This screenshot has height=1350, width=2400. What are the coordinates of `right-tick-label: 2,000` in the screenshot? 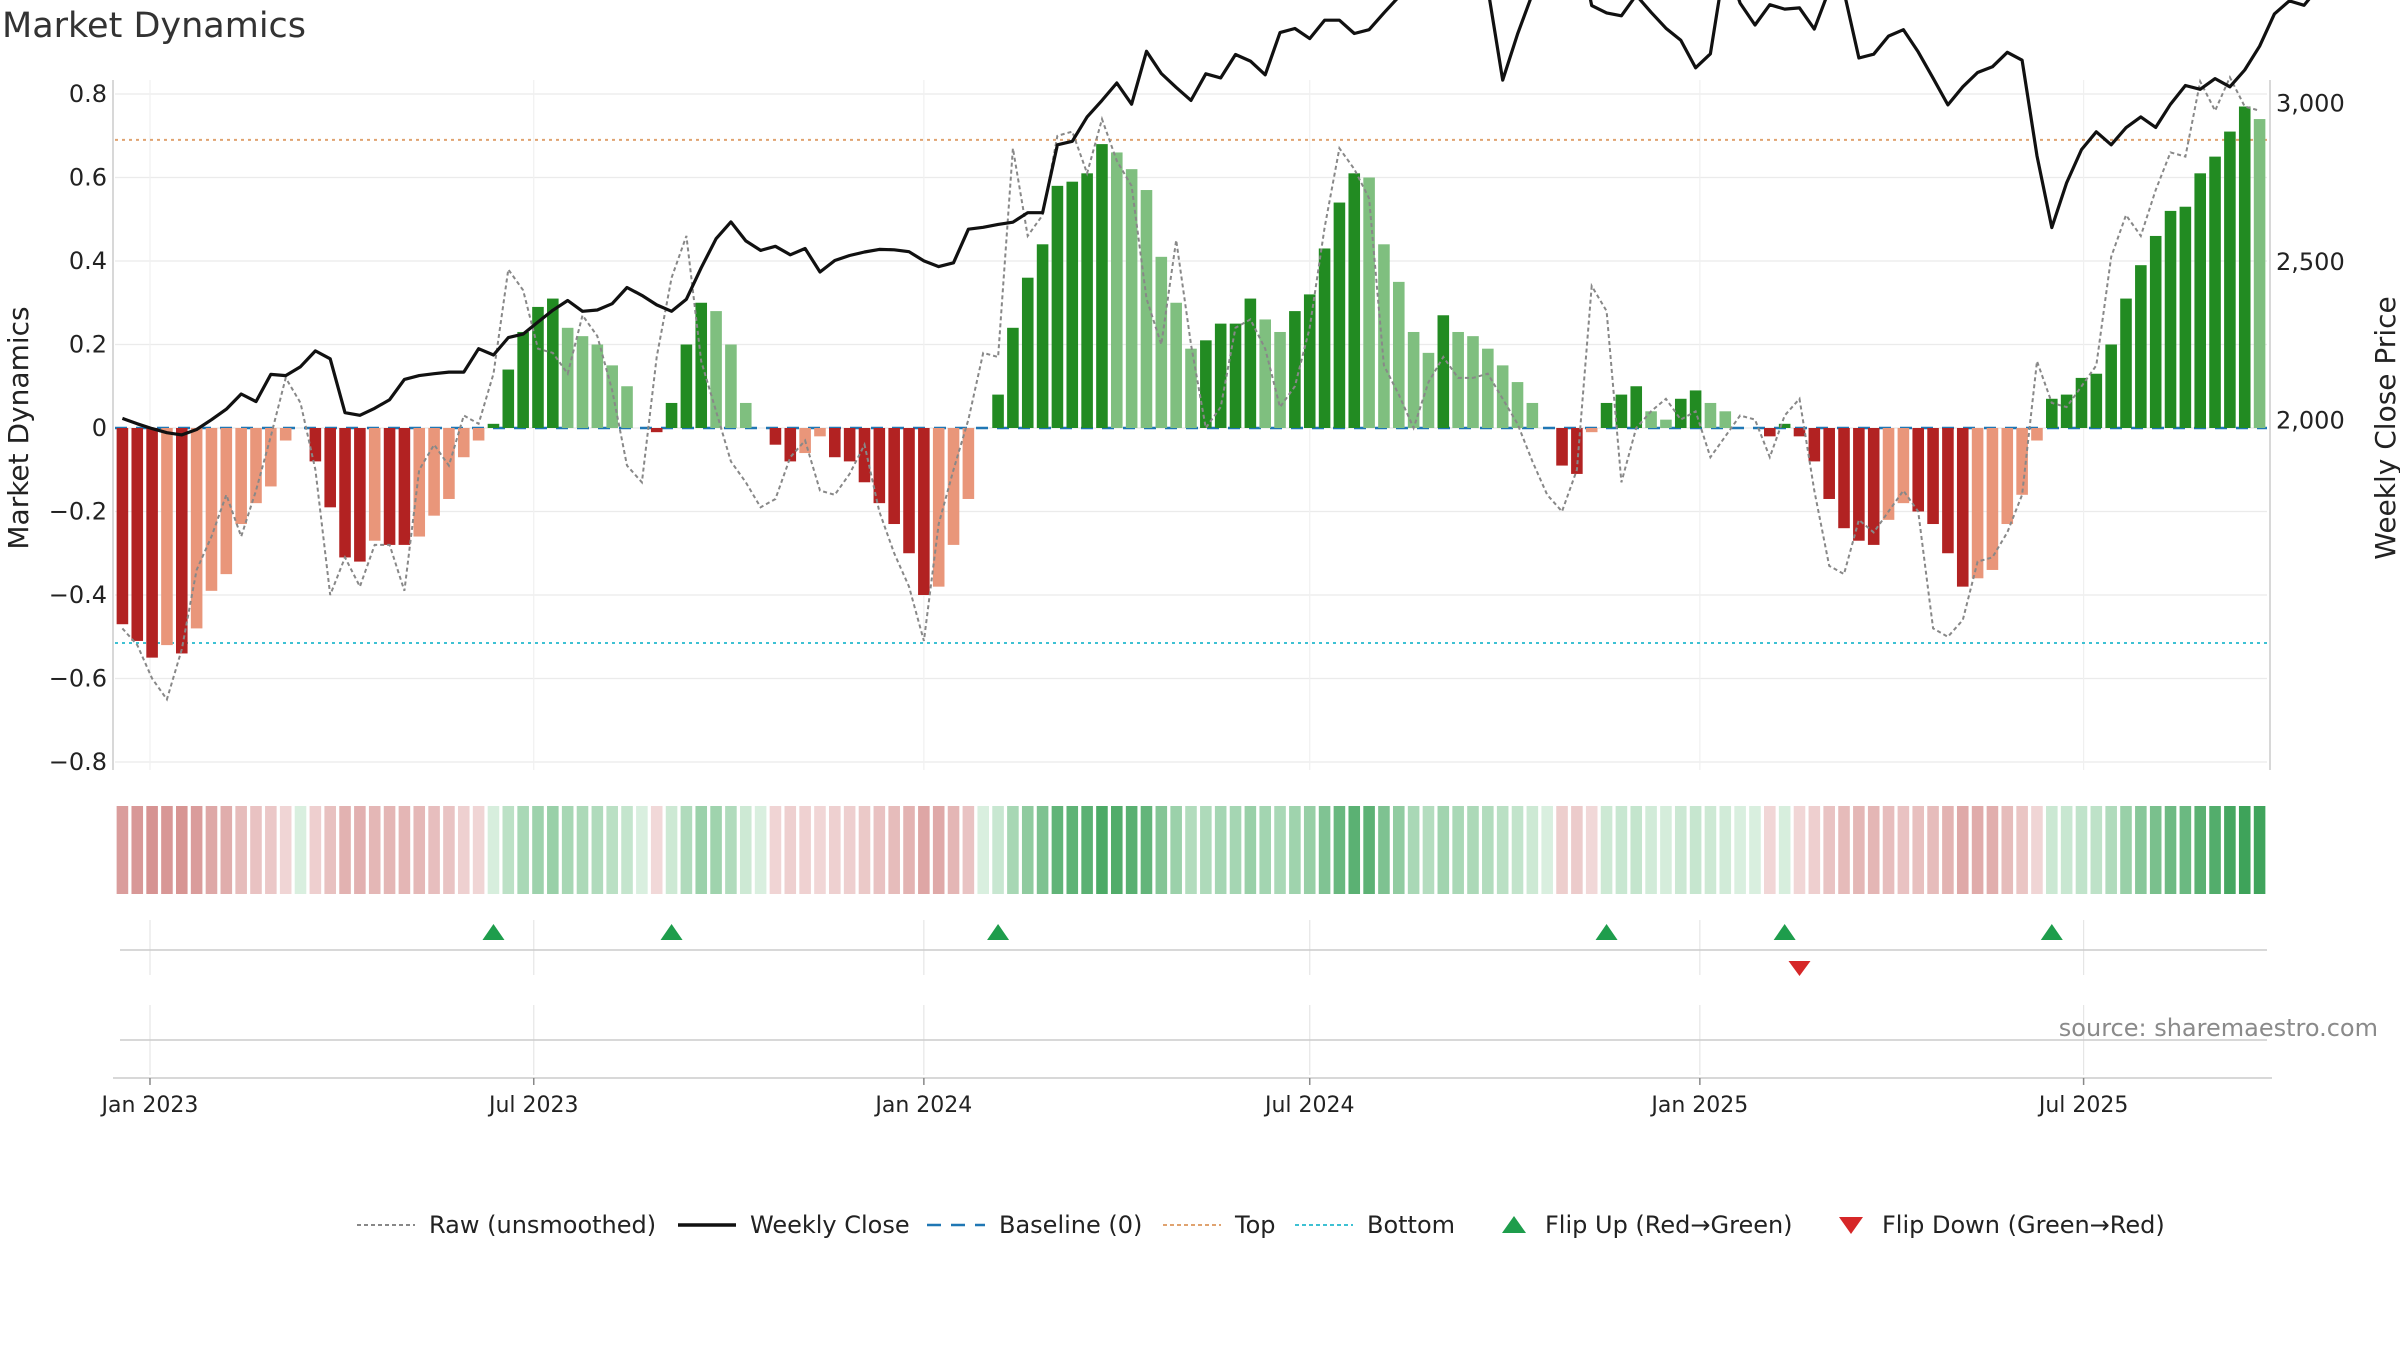 It's located at (2310, 421).